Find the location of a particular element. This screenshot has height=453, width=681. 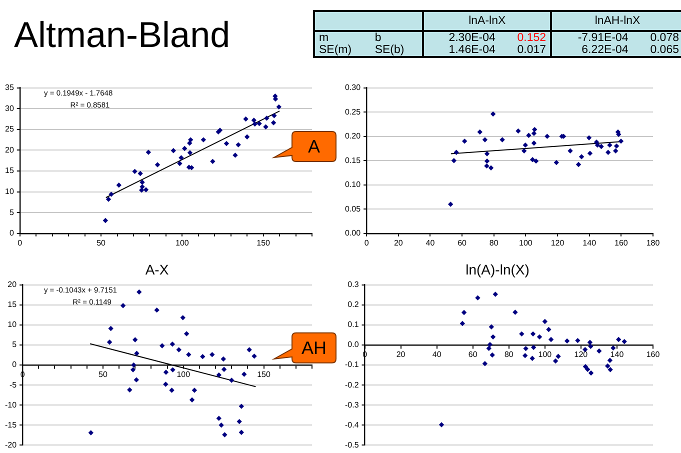

y-tick-label: 0.0 is located at coordinates (354, 345).